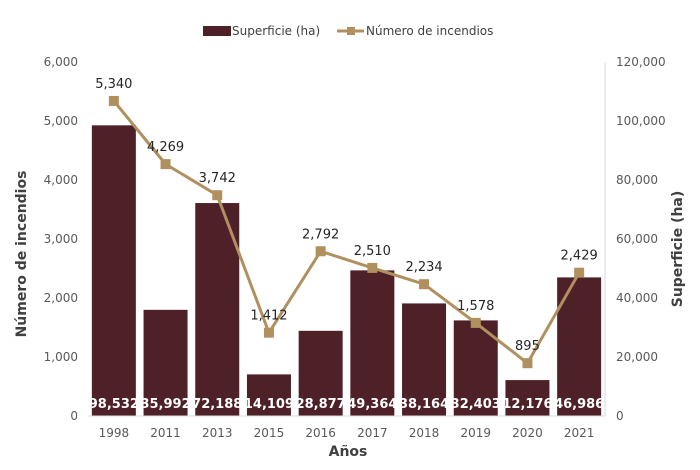  I want to click on left-axis-title: Número de incendios, so click(22, 254).